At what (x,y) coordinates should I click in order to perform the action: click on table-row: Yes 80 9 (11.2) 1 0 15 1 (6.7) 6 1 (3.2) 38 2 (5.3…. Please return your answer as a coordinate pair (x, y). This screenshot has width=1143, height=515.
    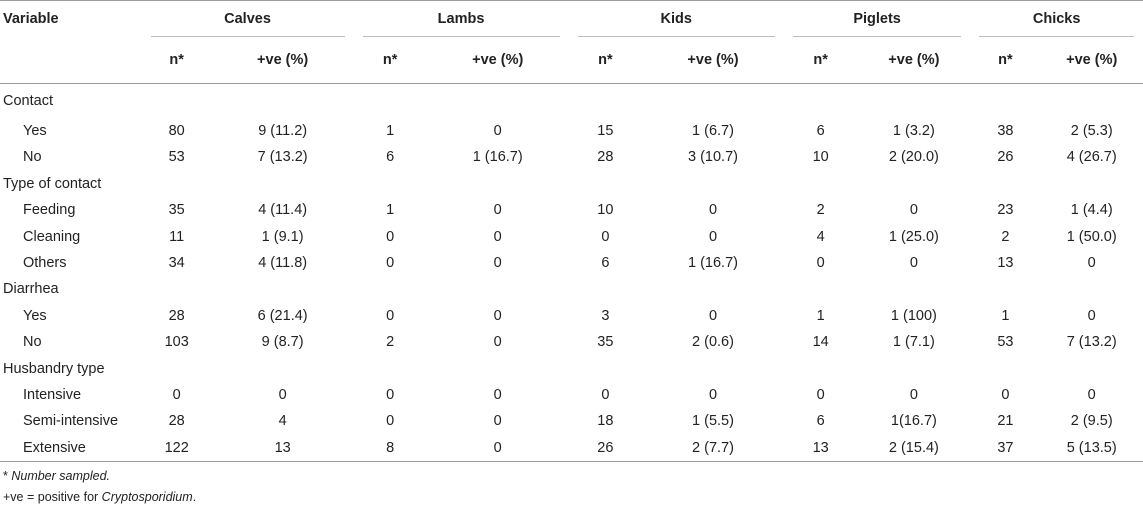
    Looking at the image, I should click on (571, 131).